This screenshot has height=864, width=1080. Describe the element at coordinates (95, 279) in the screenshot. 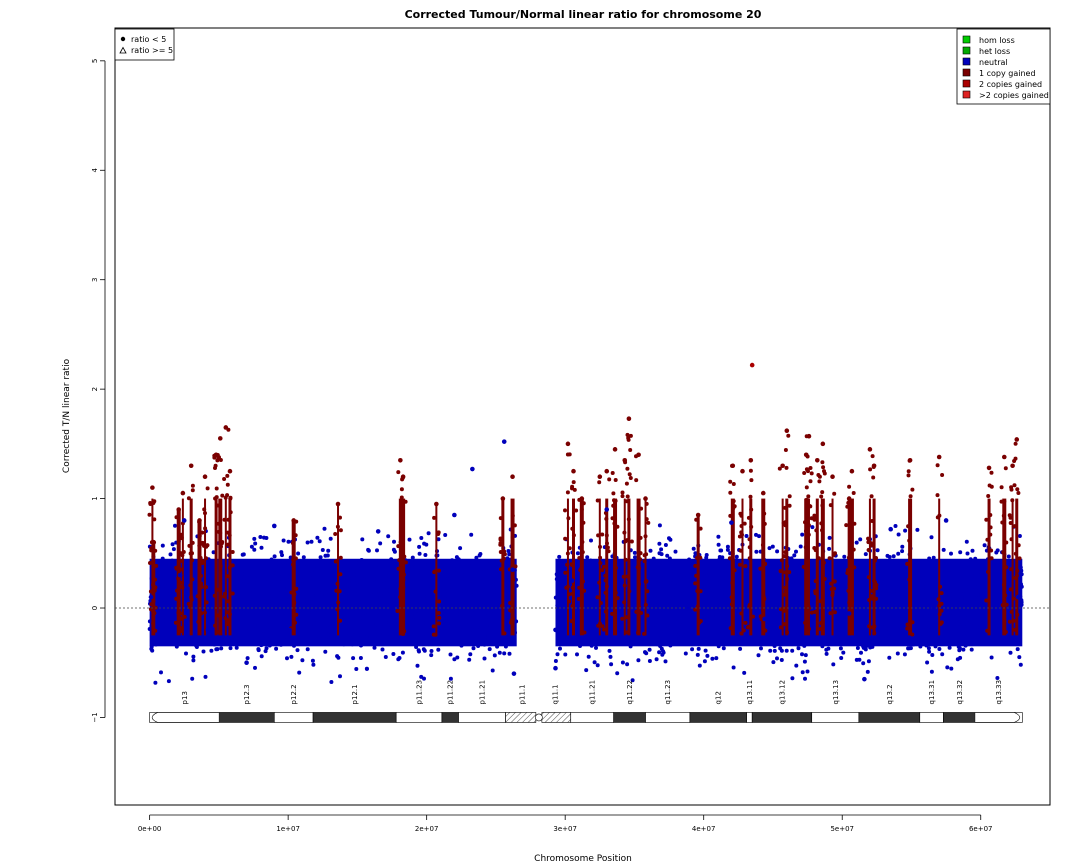

I see `y-tick-label: 3` at that location.